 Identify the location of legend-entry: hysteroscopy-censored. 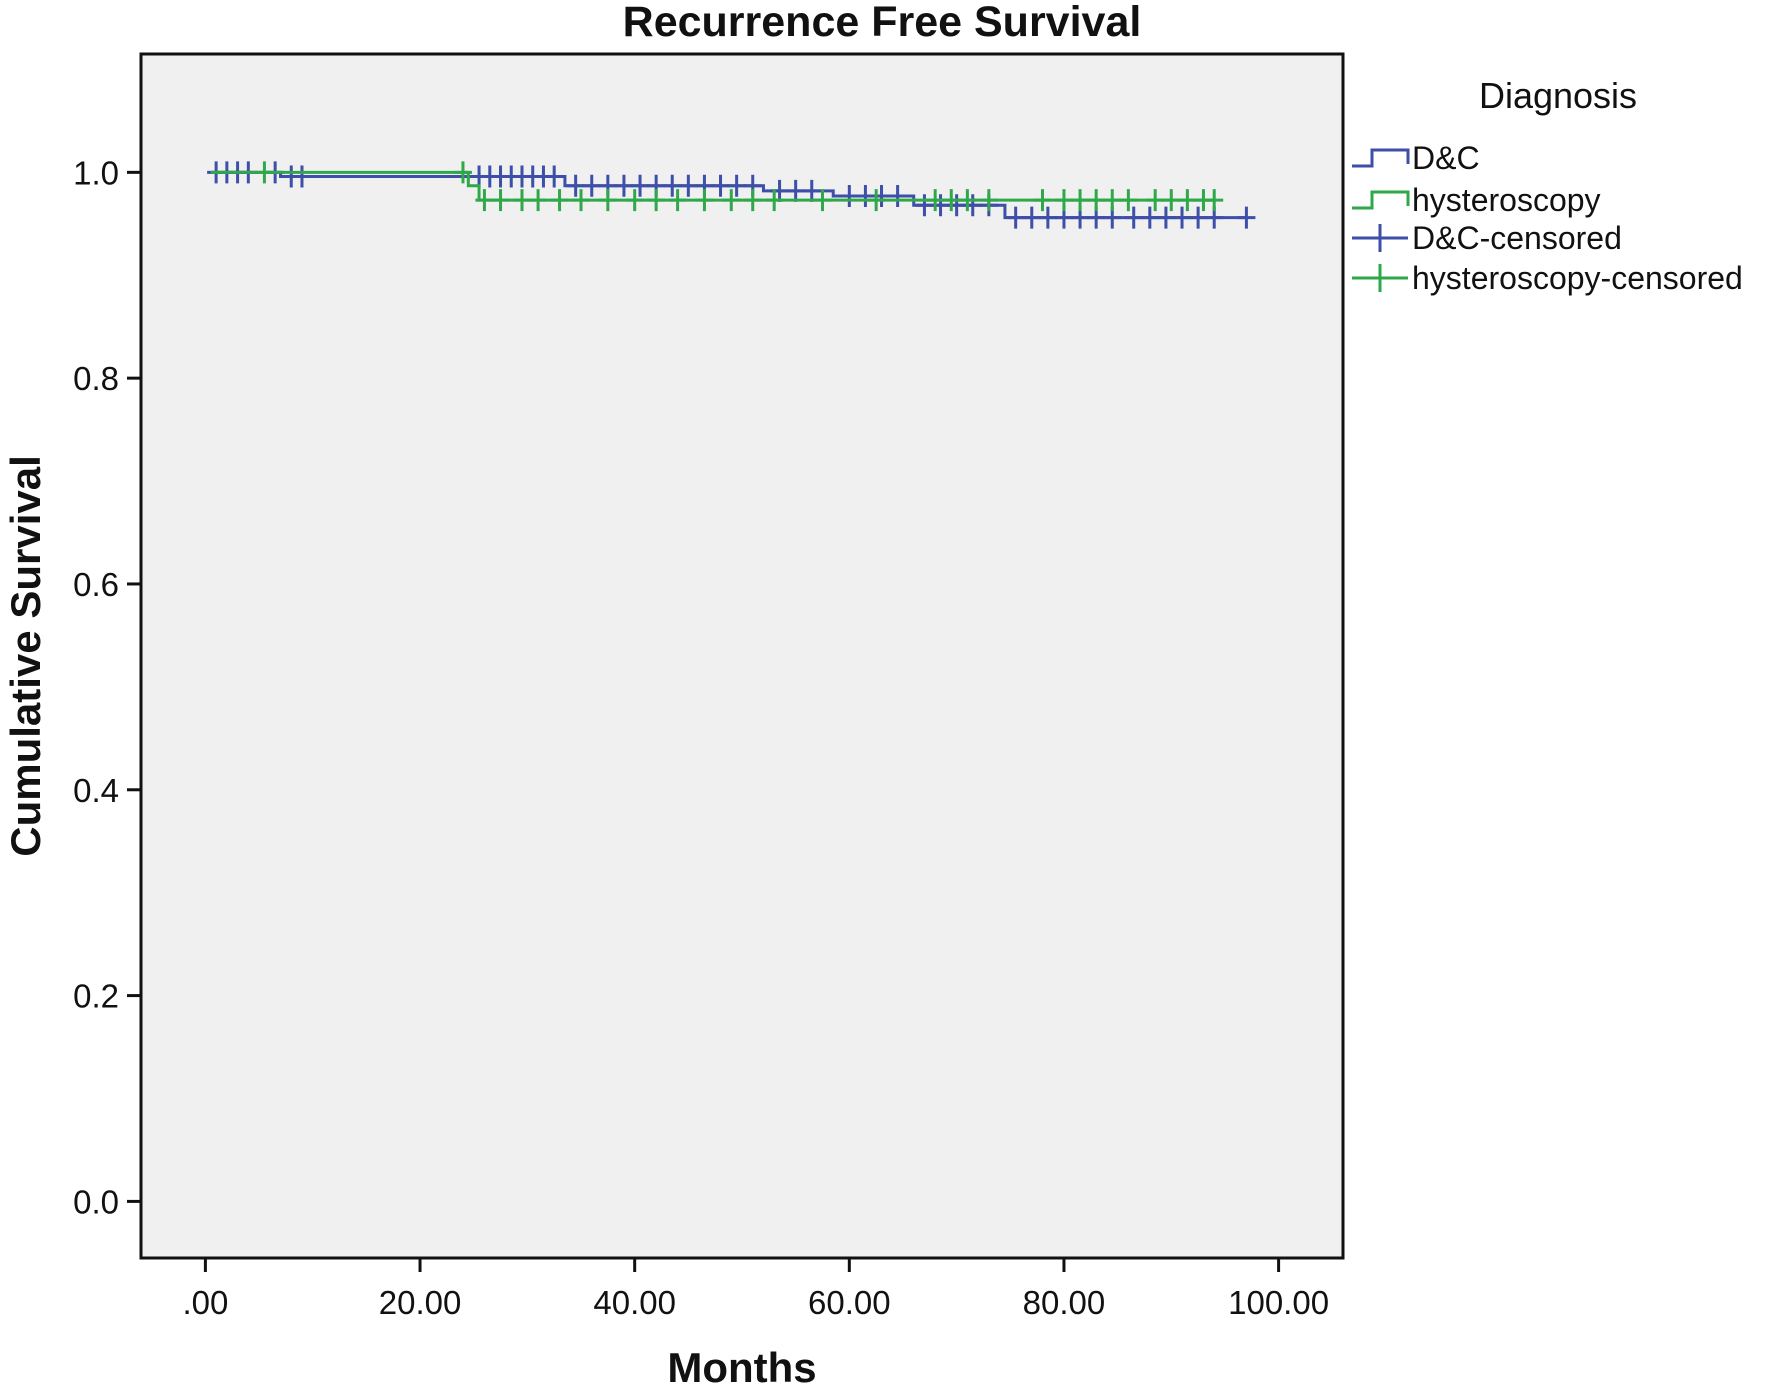
(1547, 278).